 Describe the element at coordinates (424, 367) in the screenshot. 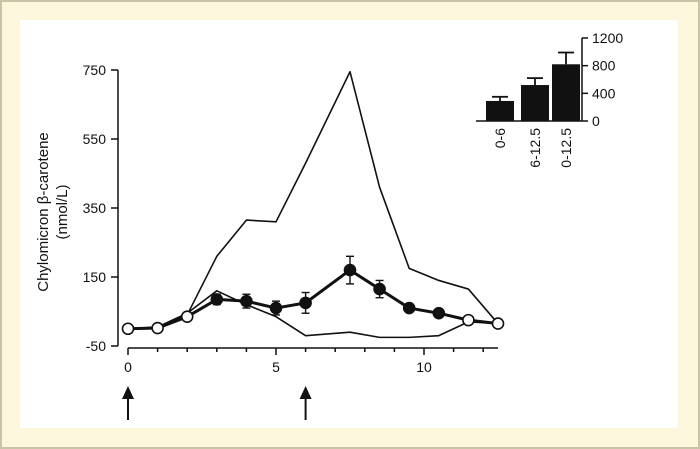

I see `x-tick-label: 10` at that location.